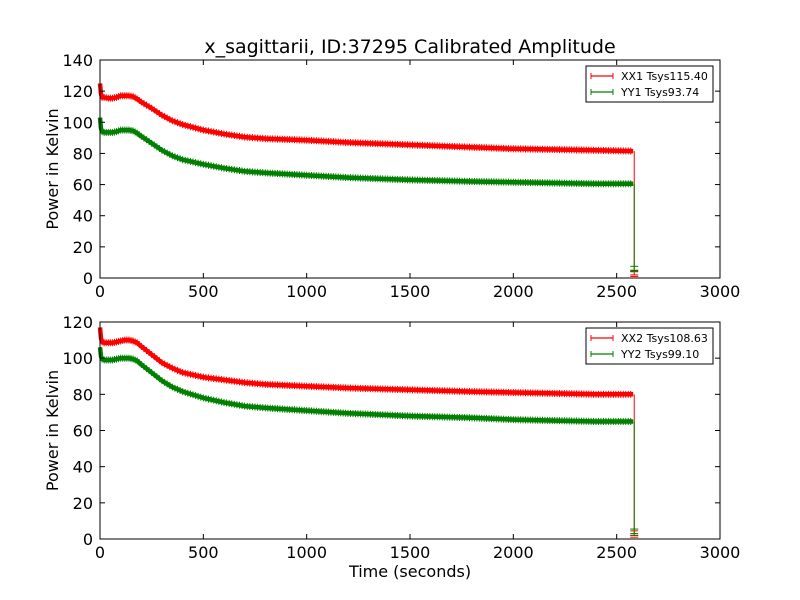 Image resolution: width=800 pixels, height=600 pixels. Describe the element at coordinates (659, 354) in the screenshot. I see `legend-label: YY2 Tsys99.10` at that location.